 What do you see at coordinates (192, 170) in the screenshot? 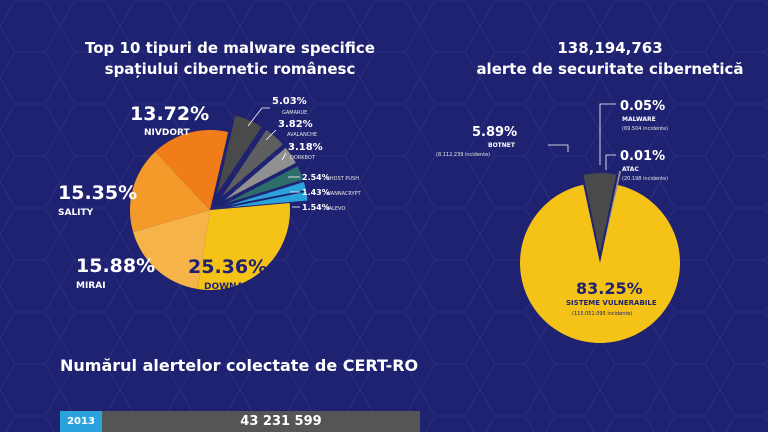
I see `pie1-slice-nivdort` at bounding box center [192, 170].